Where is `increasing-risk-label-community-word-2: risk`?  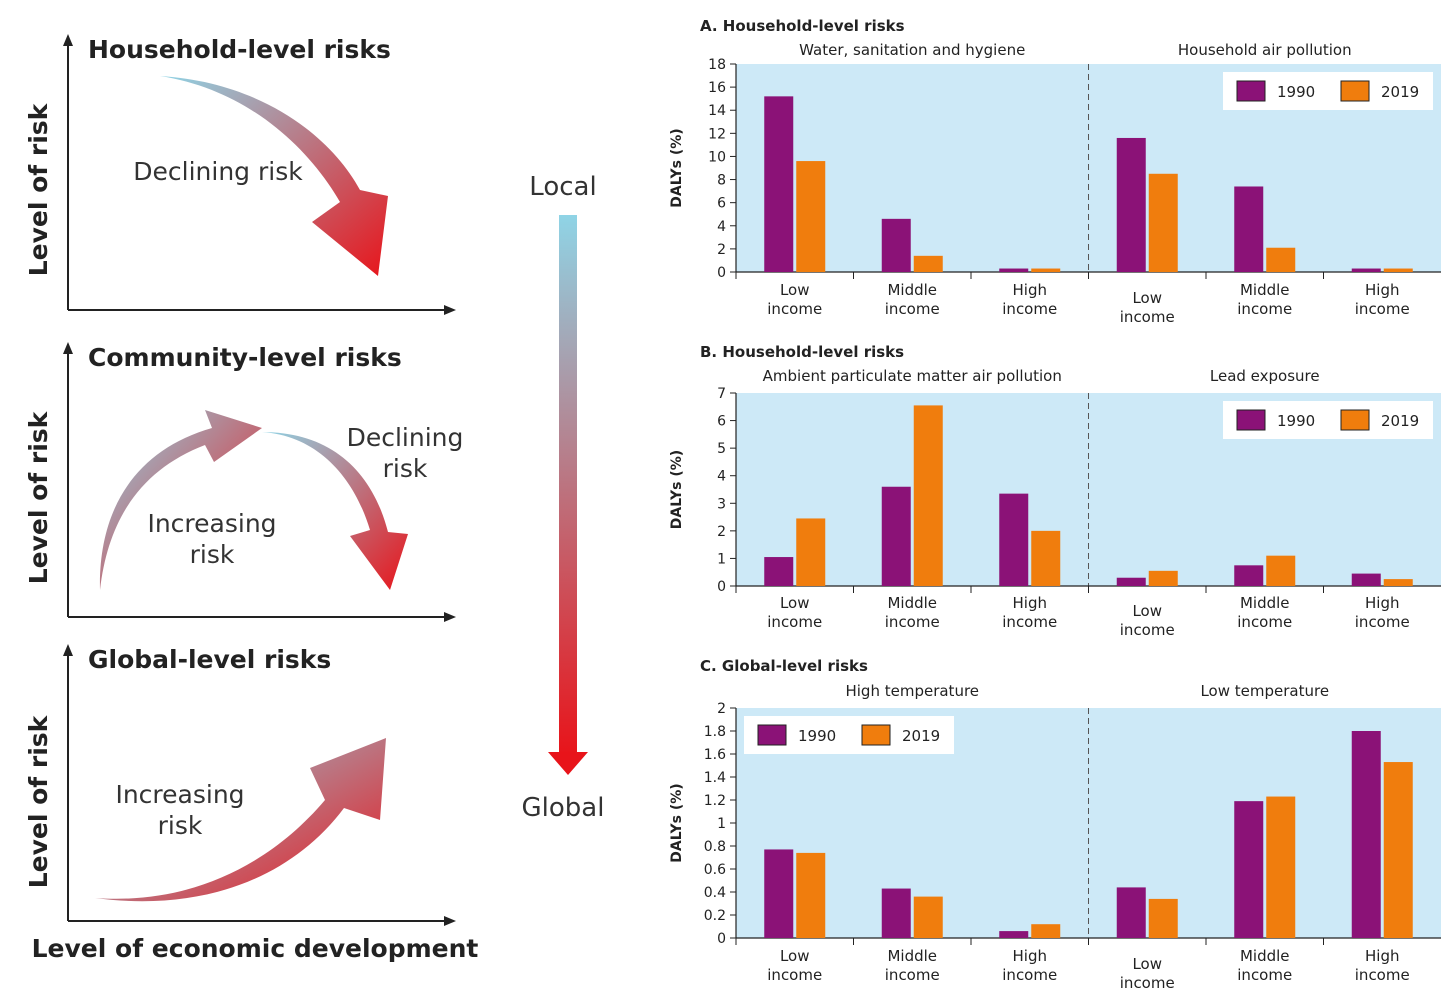
increasing-risk-label-community-word-2: risk is located at coordinates (212, 554).